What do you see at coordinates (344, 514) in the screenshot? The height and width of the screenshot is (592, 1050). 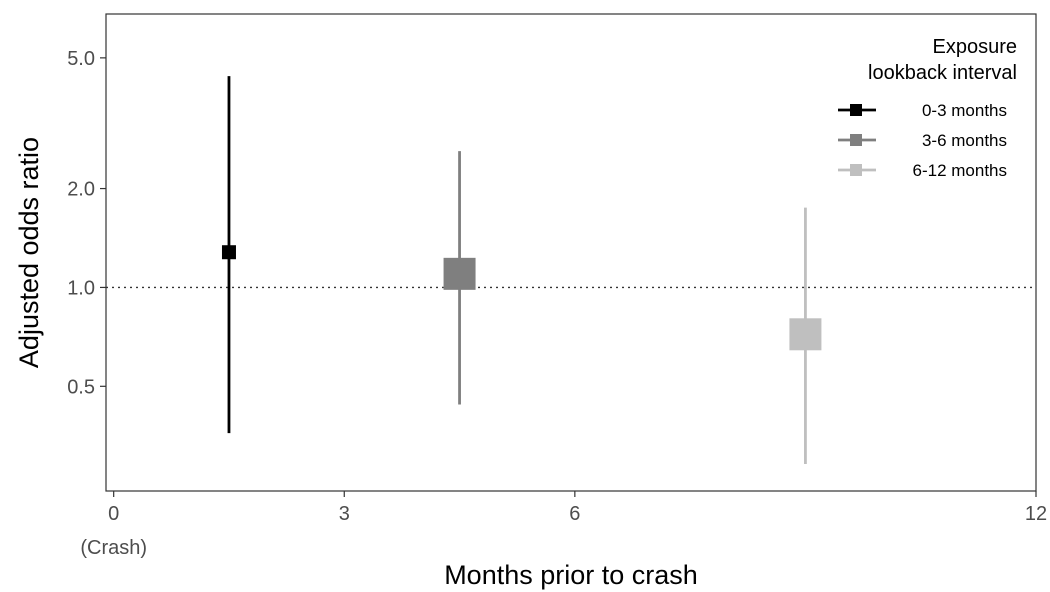 I see `x-tick-label: 3` at bounding box center [344, 514].